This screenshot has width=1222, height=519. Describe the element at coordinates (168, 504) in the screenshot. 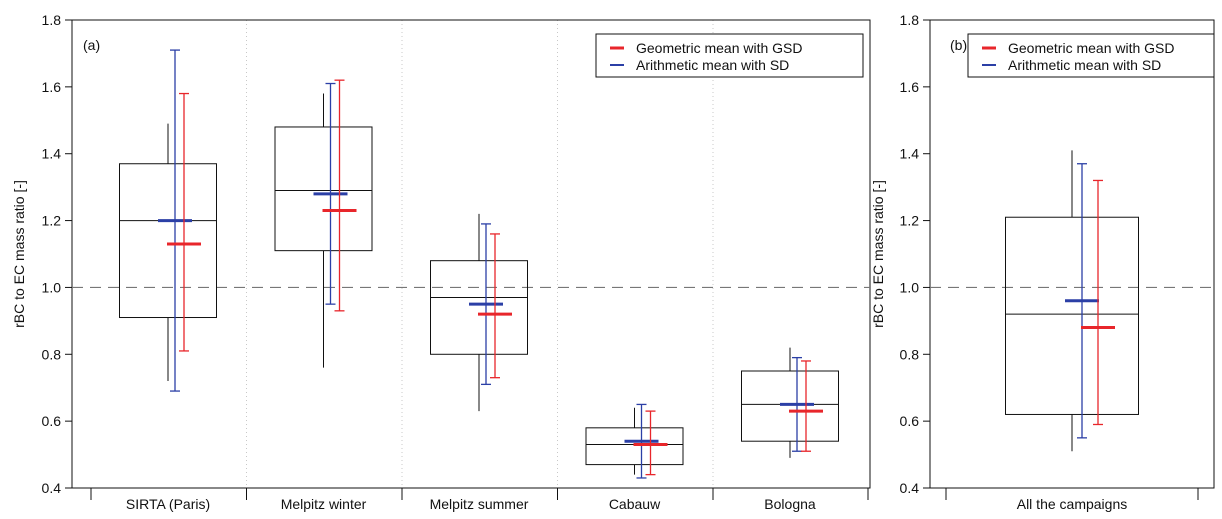

I see `x-tick-label: SIRTA (Paris)` at that location.